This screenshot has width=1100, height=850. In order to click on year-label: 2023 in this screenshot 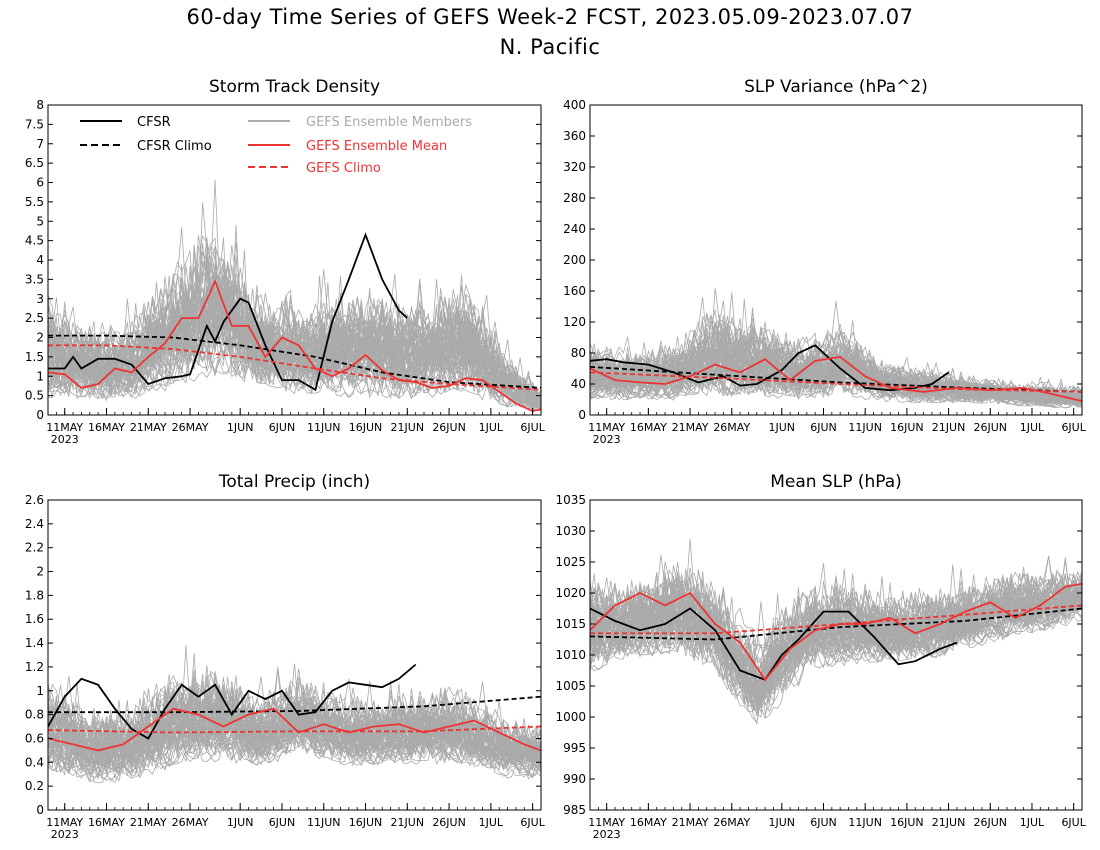, I will do `click(65, 834)`.